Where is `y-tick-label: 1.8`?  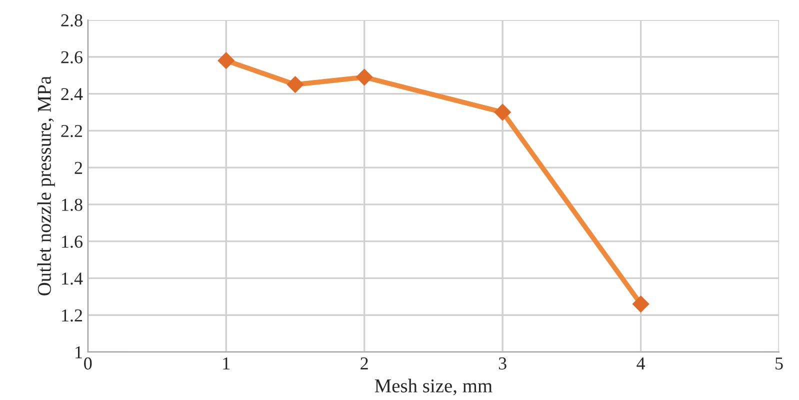
y-tick-label: 1.8 is located at coordinates (72, 204).